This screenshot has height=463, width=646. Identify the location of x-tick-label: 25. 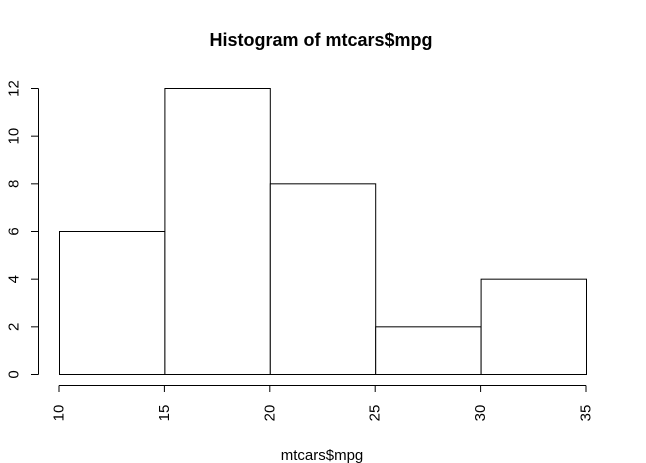
(375, 413).